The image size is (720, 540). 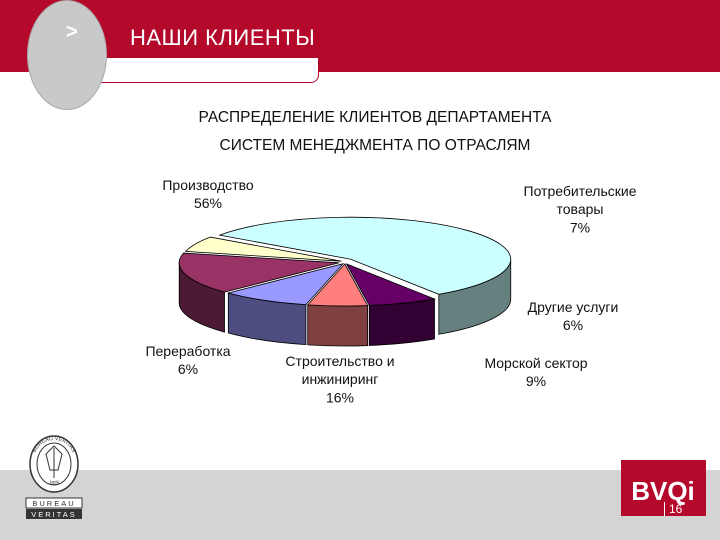 I want to click on pie-label-0: Производство 56%, so click(x=207, y=194).